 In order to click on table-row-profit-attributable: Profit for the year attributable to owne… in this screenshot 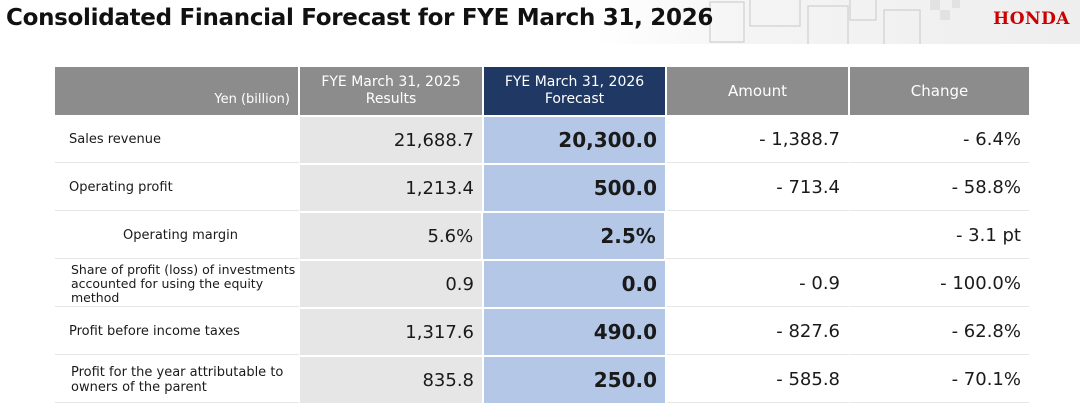, I will do `click(542, 381)`.